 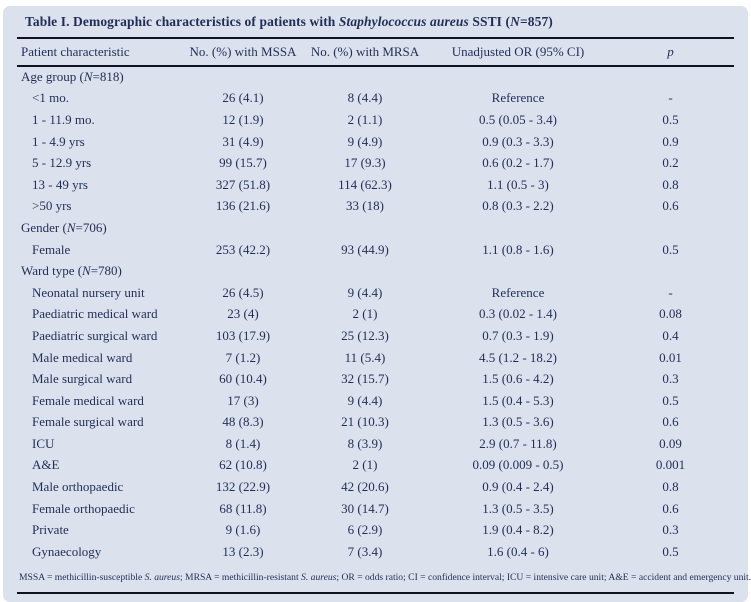 What do you see at coordinates (375, 530) in the screenshot?
I see `table-row: Private 9 (1.6) 6 (2.9) 1.9 (0.4 - 8.2) 0.3` at bounding box center [375, 530].